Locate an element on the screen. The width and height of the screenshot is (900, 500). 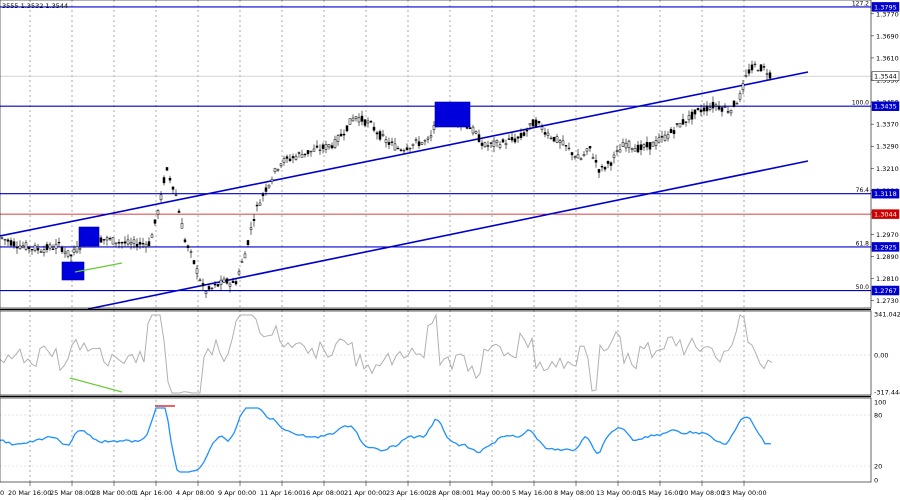
time-axis-label: 25 Mar 08:00 is located at coordinates (71, 493).